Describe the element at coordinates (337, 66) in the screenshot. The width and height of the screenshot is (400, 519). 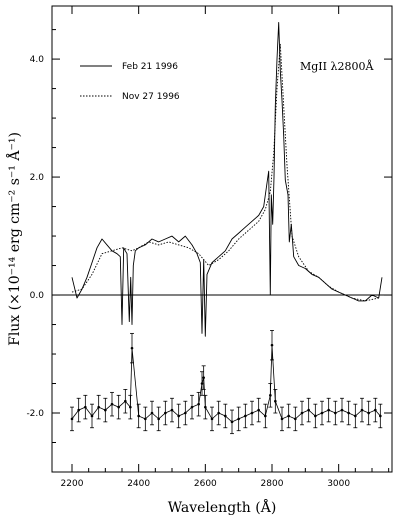
I see `line-annotation: MgII λ2800Å` at that location.